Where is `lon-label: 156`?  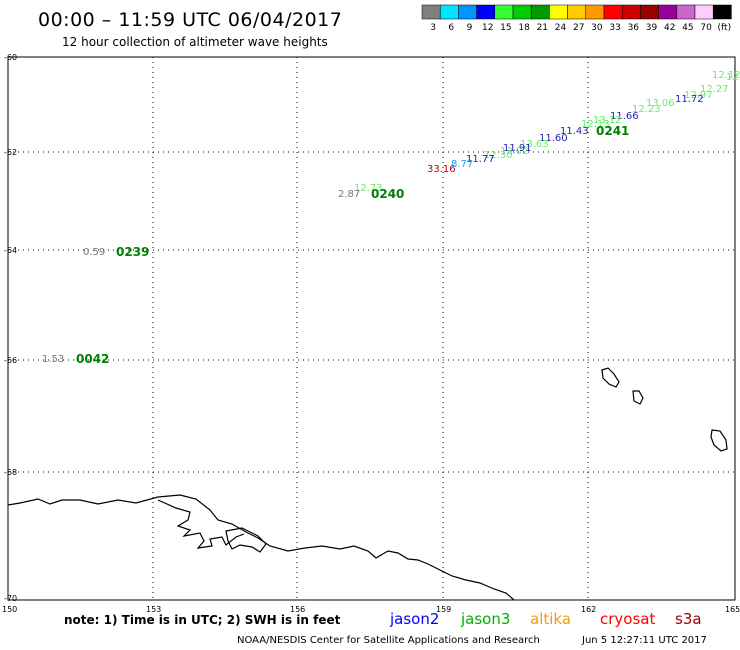 lon-label: 156 is located at coordinates (297, 609).